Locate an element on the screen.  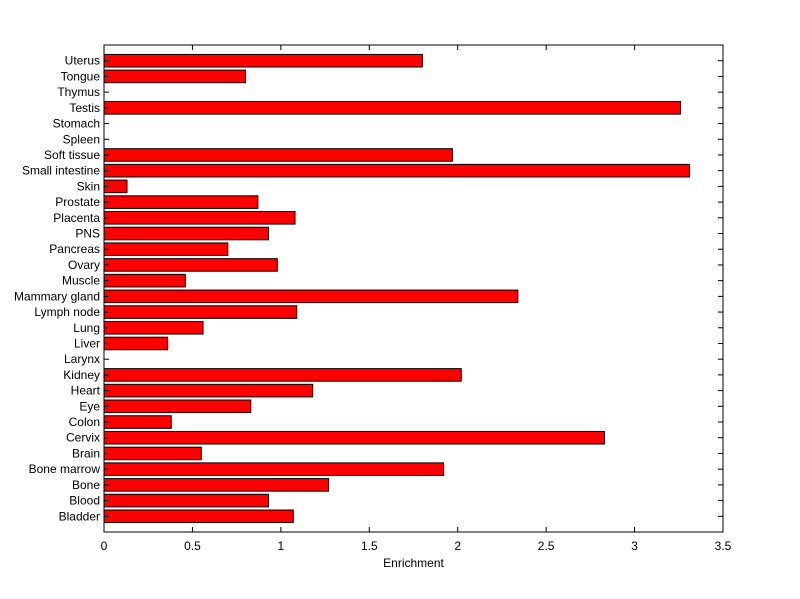
bar-uterus is located at coordinates (263, 60).